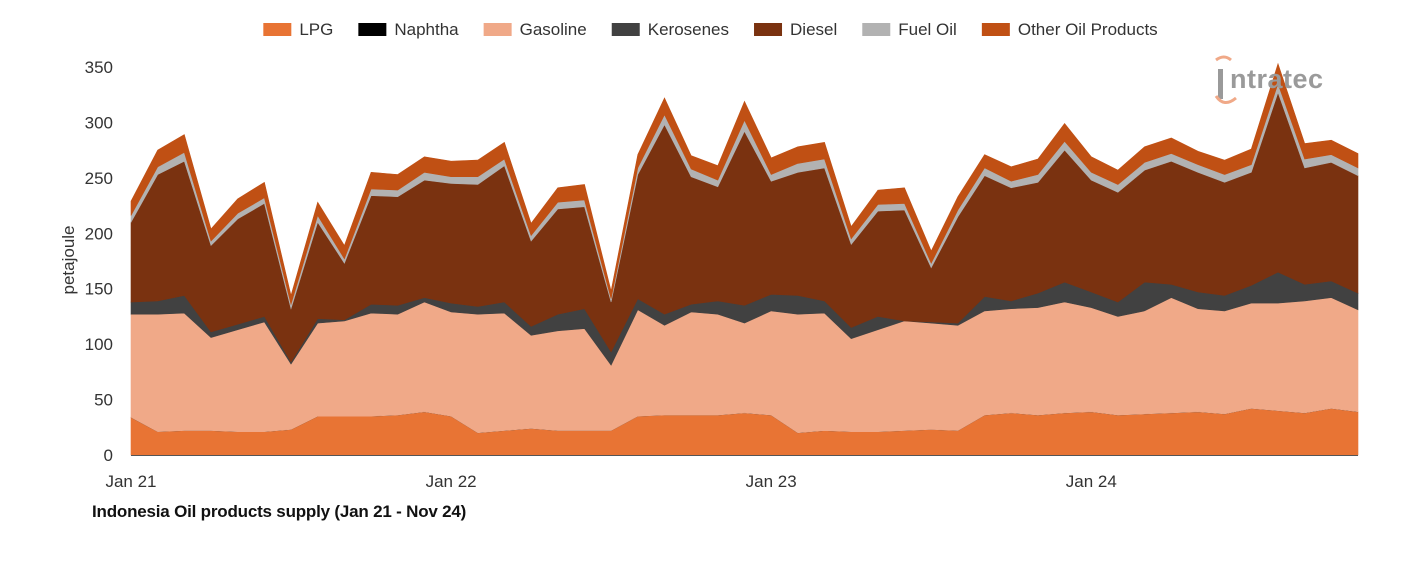  I want to click on legend-label: Gasoline, so click(553, 29).